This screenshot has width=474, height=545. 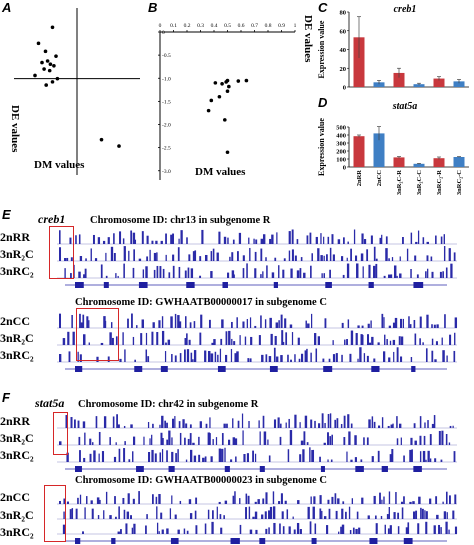 I want to click on chromosome-label-f1: Chromosome ID: chr42 in subgenome R, so click(x=168, y=404).